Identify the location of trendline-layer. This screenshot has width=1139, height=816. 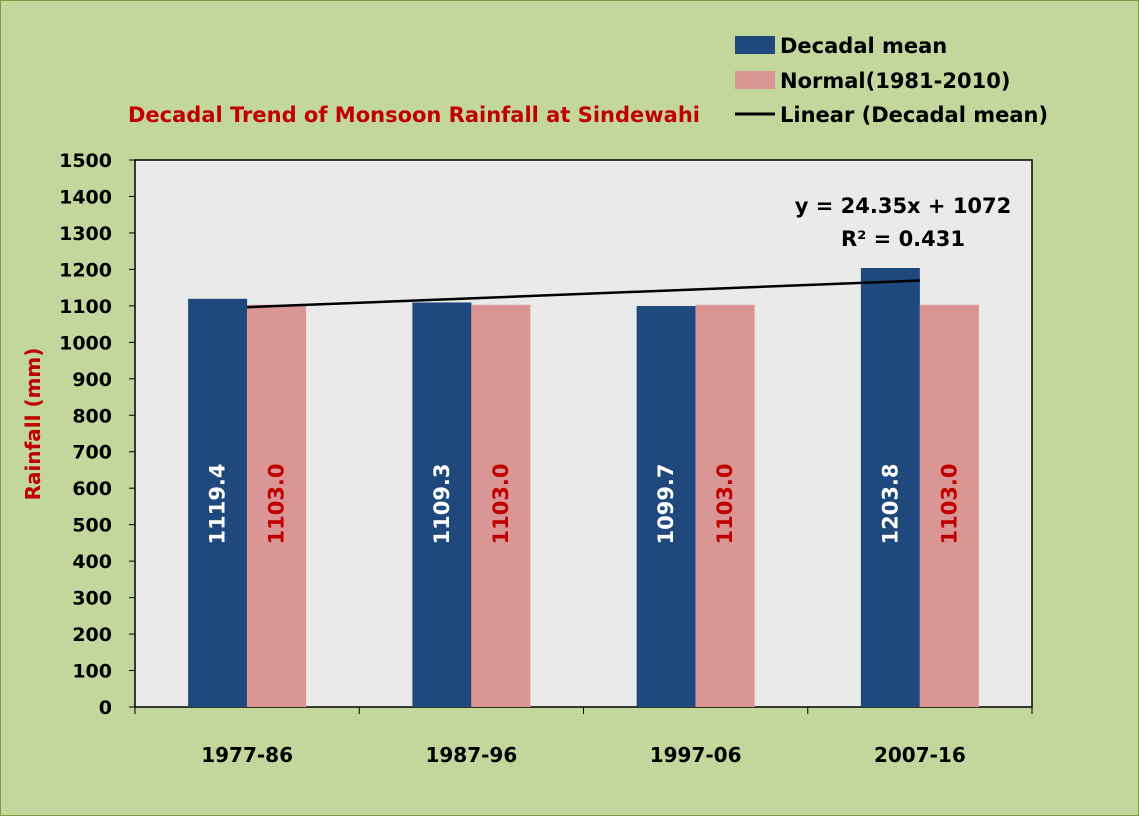
(583, 294).